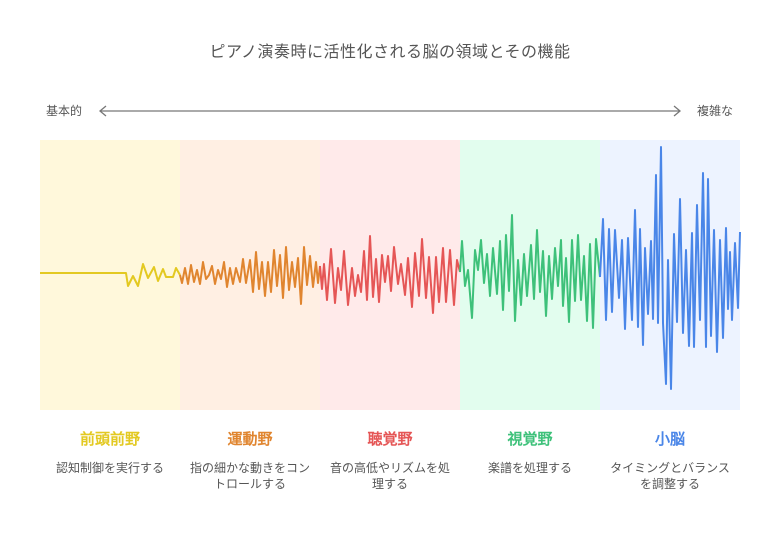 This screenshot has width=780, height=540. I want to click on region-visual: 視覚野 楽譜を処理する, so click(530, 452).